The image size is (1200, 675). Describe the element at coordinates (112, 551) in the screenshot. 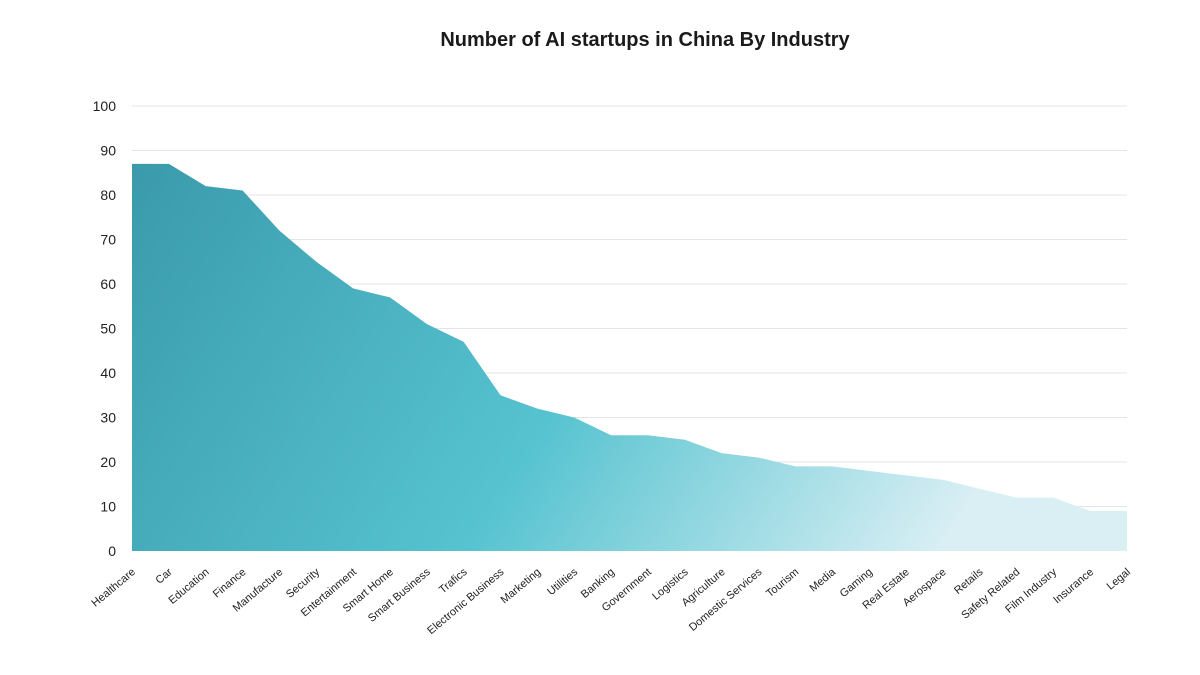

I see `y-tick-label: 0` at that location.